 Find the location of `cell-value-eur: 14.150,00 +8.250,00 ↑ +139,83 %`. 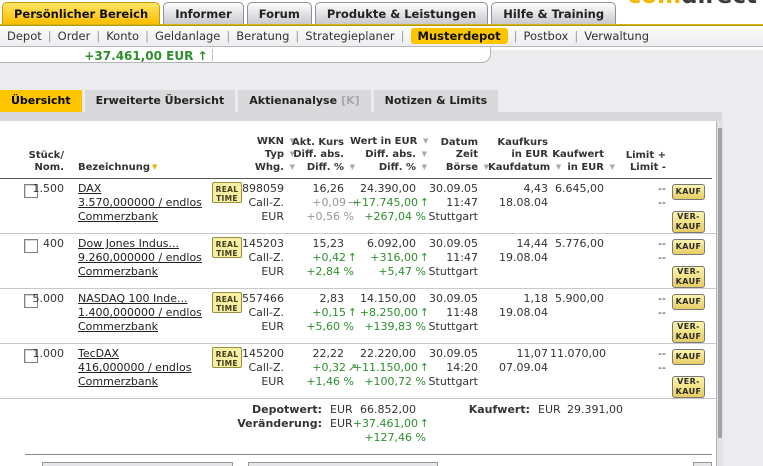

cell-value-eur: 14.150,00 +8.250,00 ↑ +139,83 % is located at coordinates (394, 312).